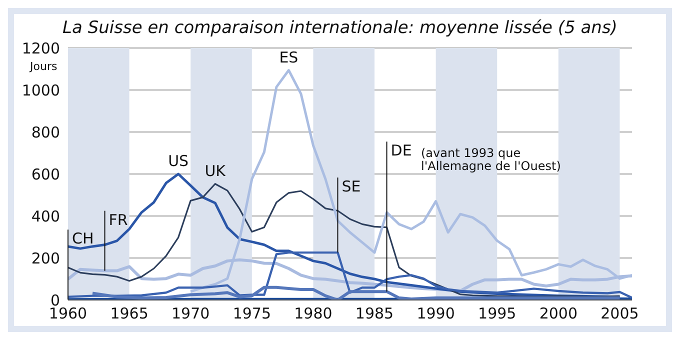 Image resolution: width=680 pixels, height=340 pixels. I want to click on series-label: UK, so click(215, 171).